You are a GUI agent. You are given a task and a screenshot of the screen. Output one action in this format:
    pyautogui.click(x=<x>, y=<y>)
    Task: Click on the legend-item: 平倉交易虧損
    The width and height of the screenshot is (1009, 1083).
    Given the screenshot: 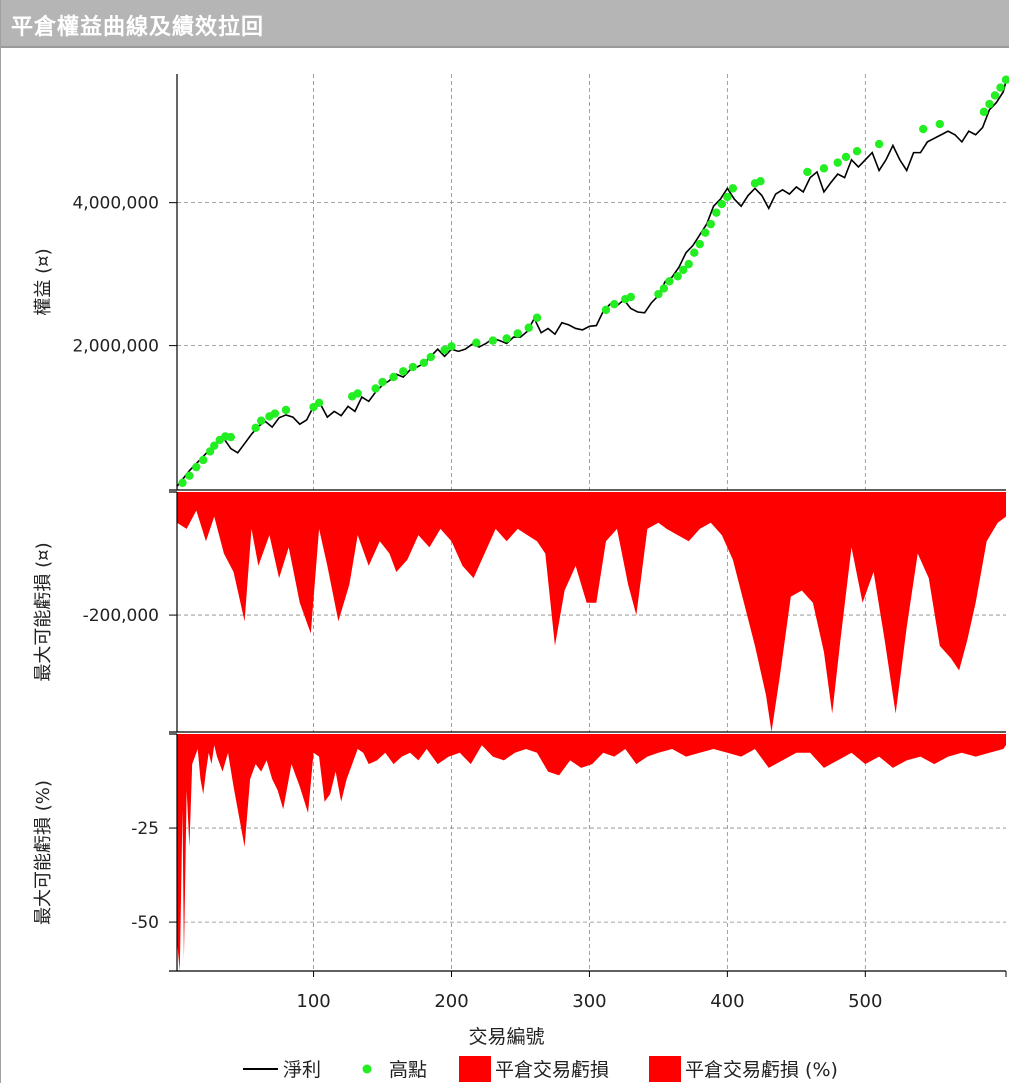 What is the action you would take?
    pyautogui.click(x=534, y=1069)
    